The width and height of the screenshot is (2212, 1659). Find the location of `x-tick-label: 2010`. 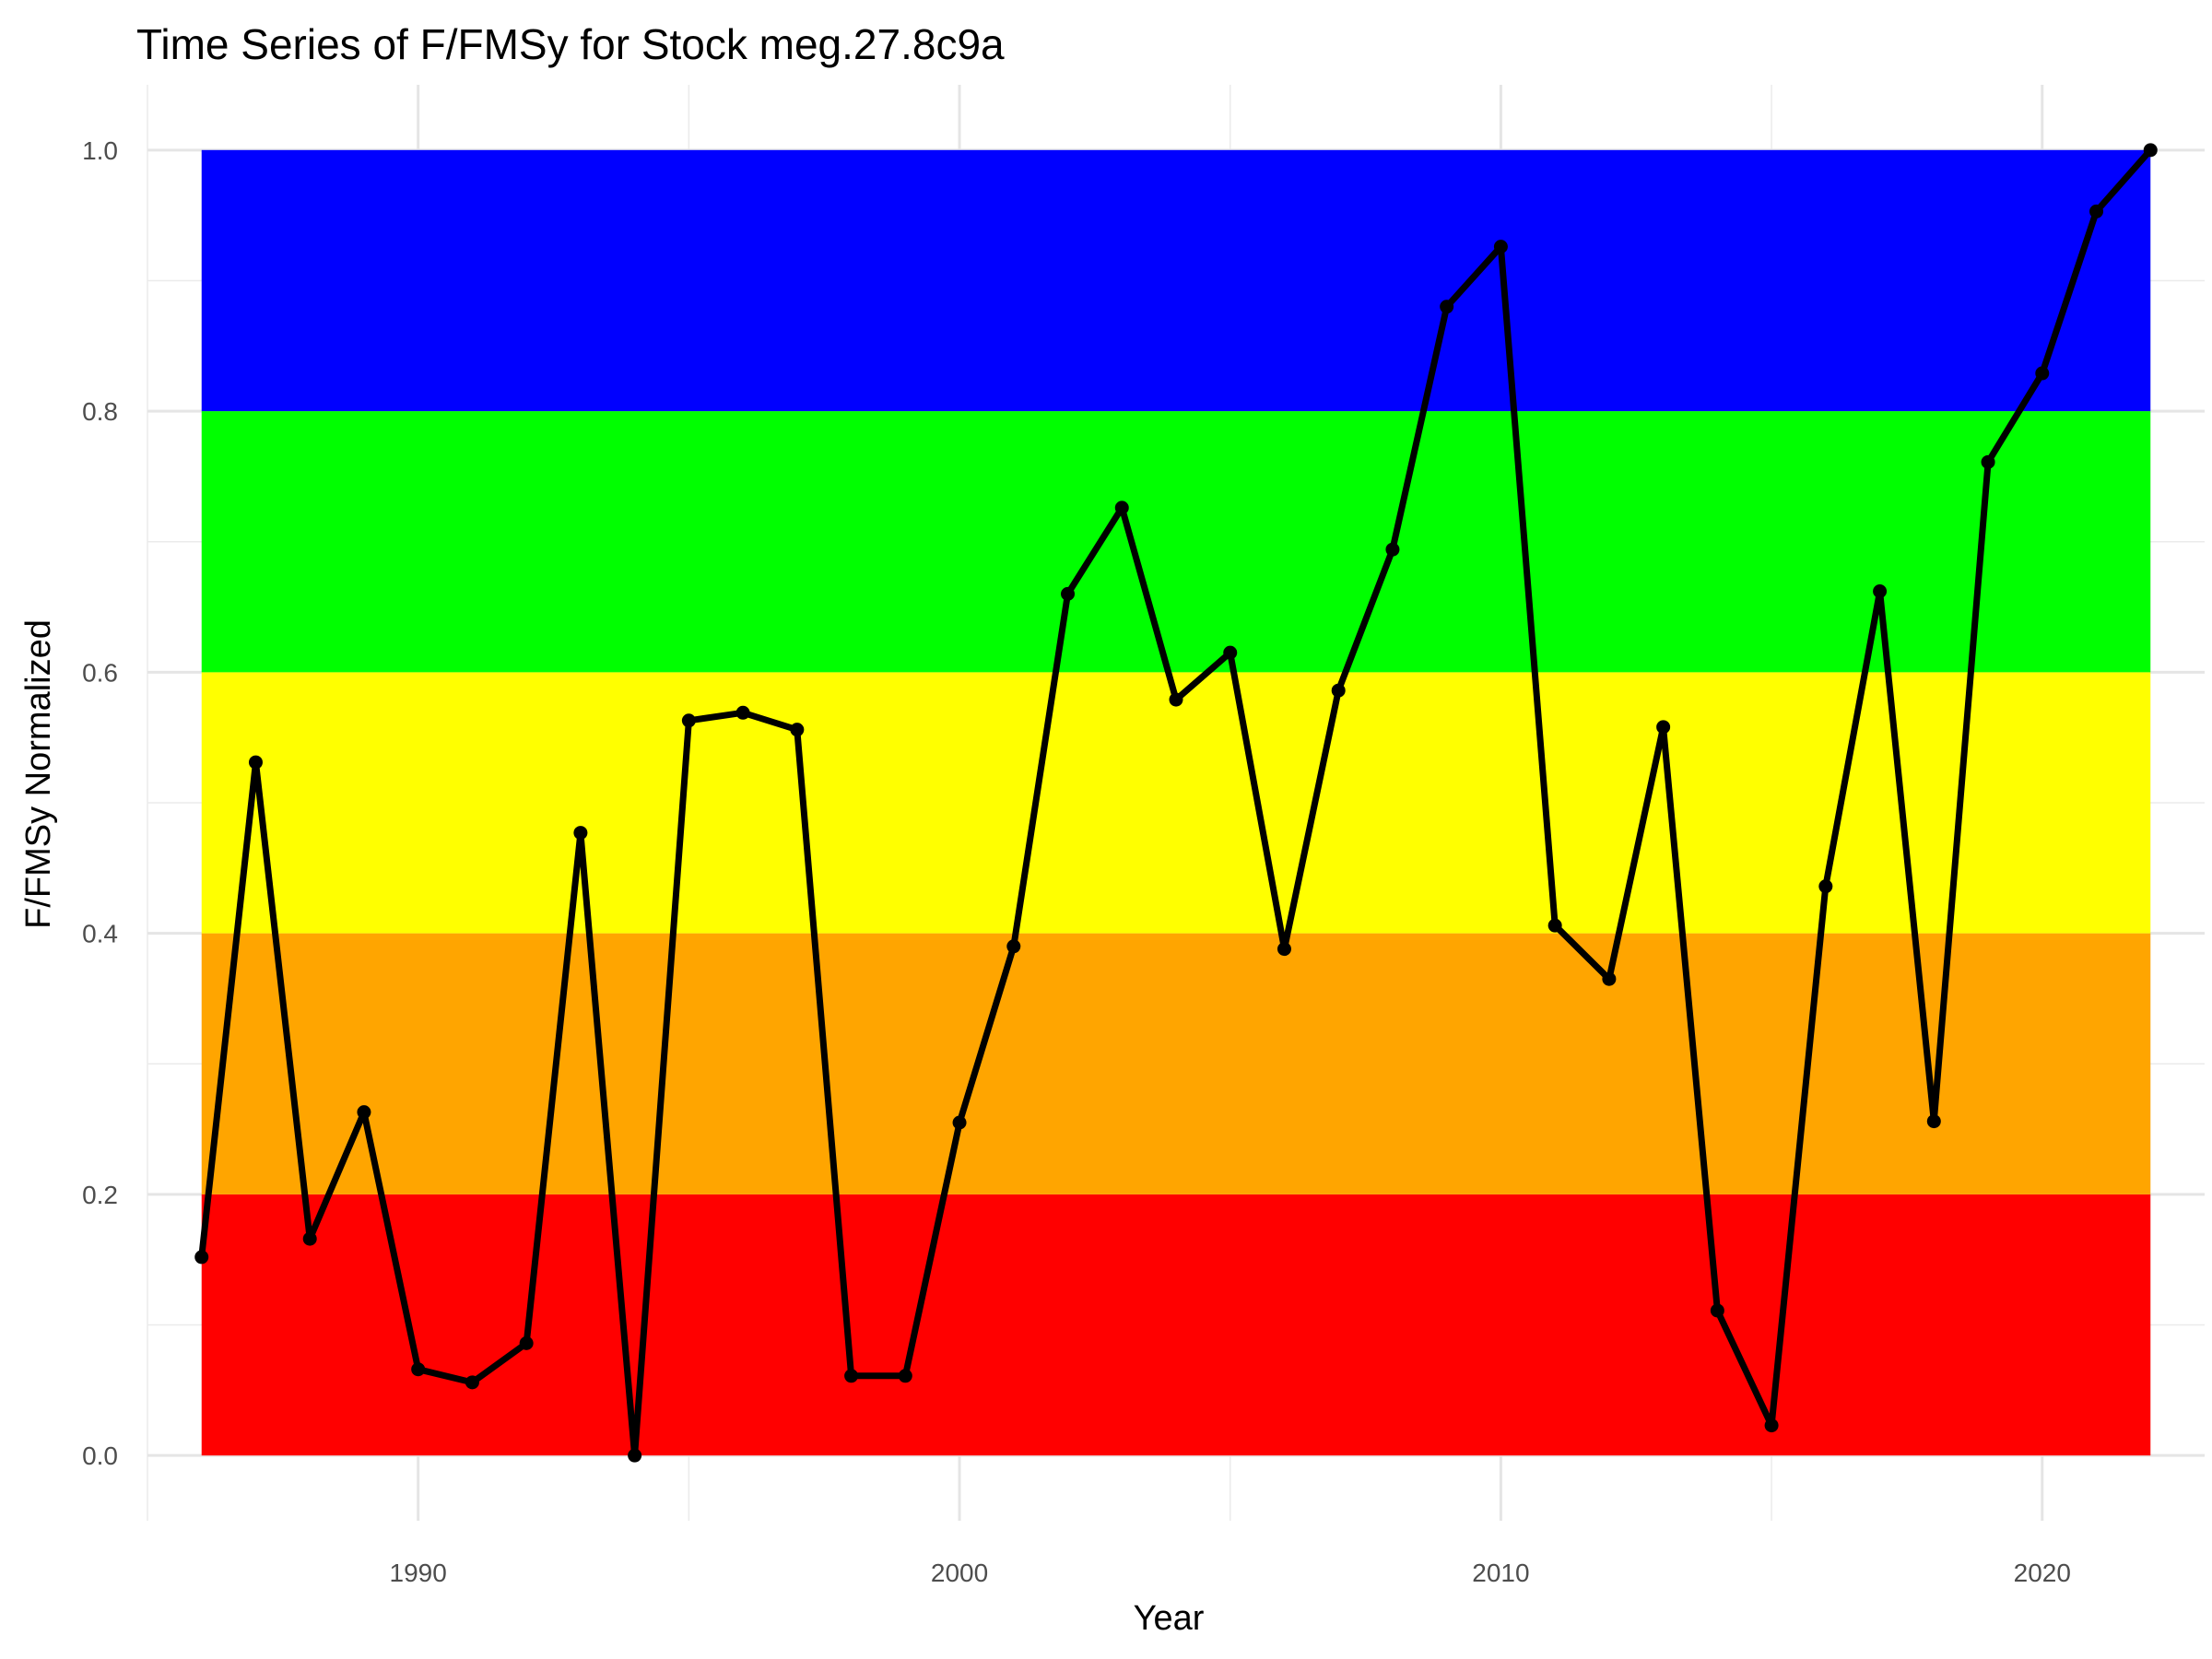

x-tick-label: 2010 is located at coordinates (1500, 1573).